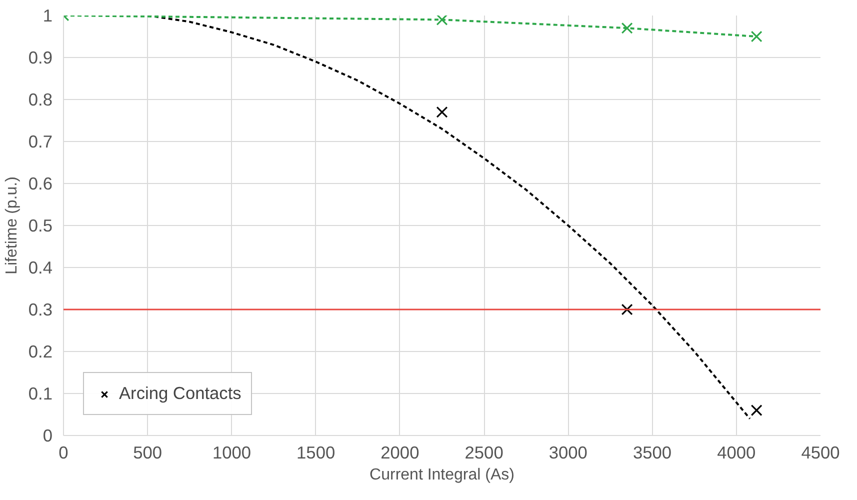  I want to click on x-tick-label: 4500, so click(820, 452).